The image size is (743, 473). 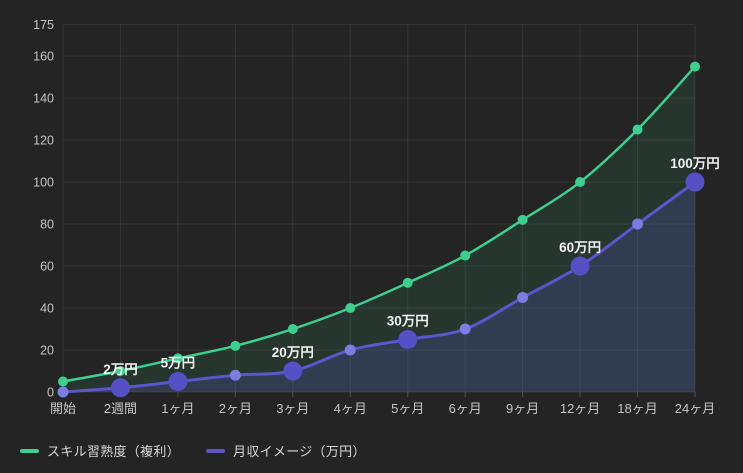 What do you see at coordinates (580, 408) in the screenshot?
I see `x-axis-label: 12ヶ月` at bounding box center [580, 408].